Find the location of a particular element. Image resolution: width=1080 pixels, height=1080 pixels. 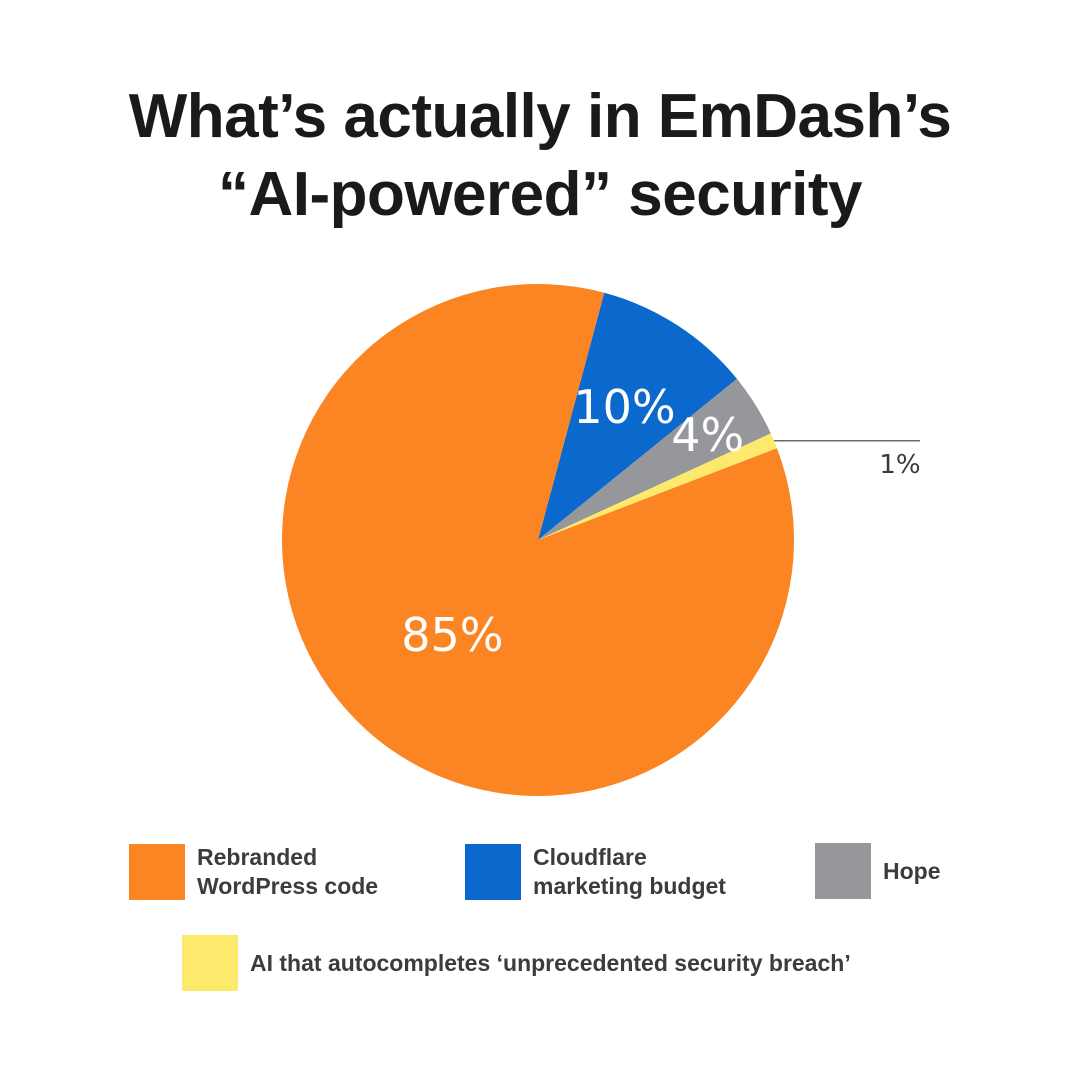

legend-label: Hope is located at coordinates (912, 870).